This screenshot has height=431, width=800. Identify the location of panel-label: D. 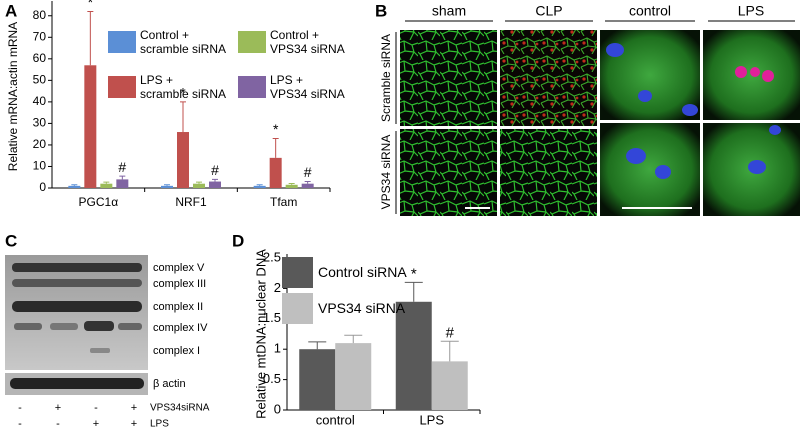
(238, 240).